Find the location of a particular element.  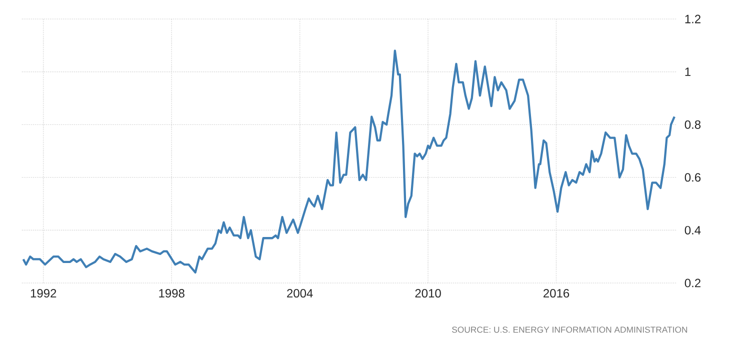

source-note: SOURCE: U.S. ENERGY INFORMATION ADMINISTRATION is located at coordinates (570, 329).